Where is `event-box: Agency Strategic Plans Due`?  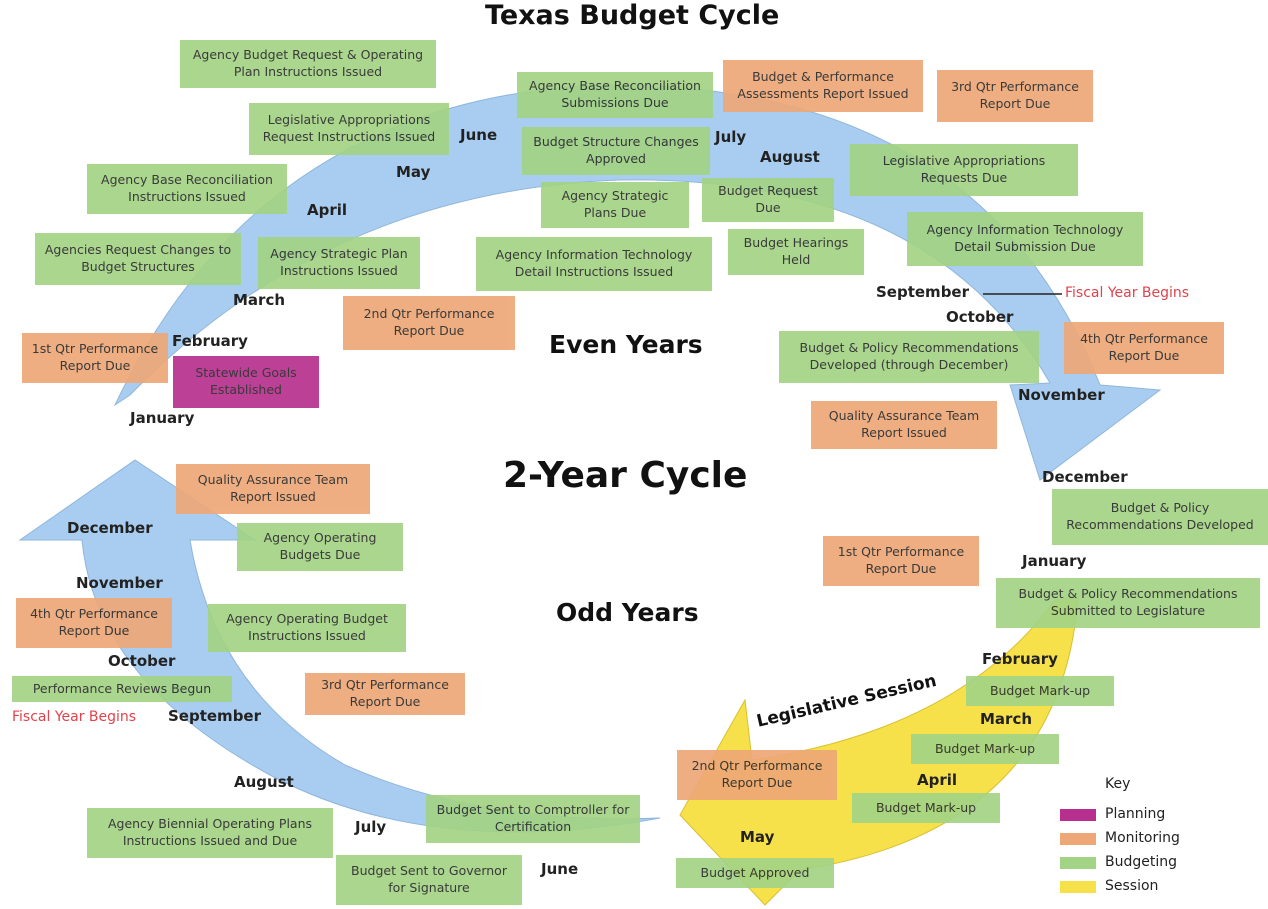
event-box: Agency Strategic Plans Due is located at coordinates (615, 205).